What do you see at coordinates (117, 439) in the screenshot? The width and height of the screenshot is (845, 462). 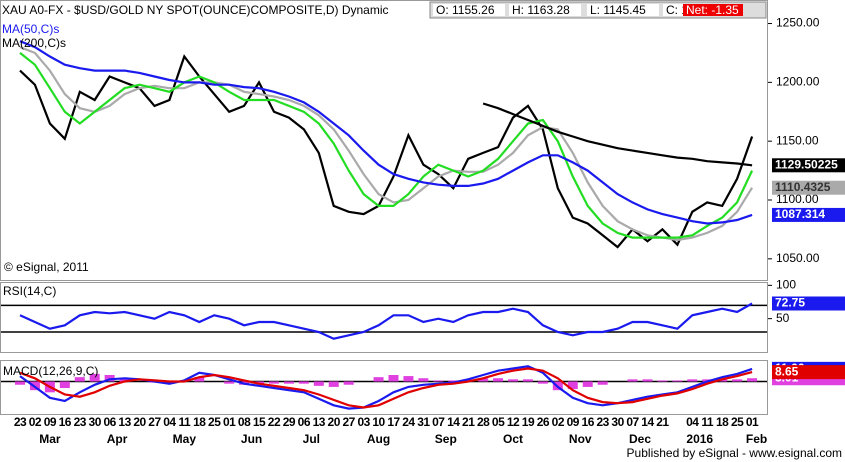 I see `x-major-label: Apr` at bounding box center [117, 439].